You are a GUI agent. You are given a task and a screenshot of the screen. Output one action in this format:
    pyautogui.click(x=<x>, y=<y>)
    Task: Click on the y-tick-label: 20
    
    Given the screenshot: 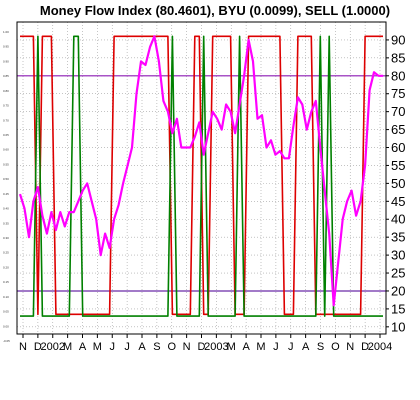 What is the action you would take?
    pyautogui.click(x=398, y=290)
    